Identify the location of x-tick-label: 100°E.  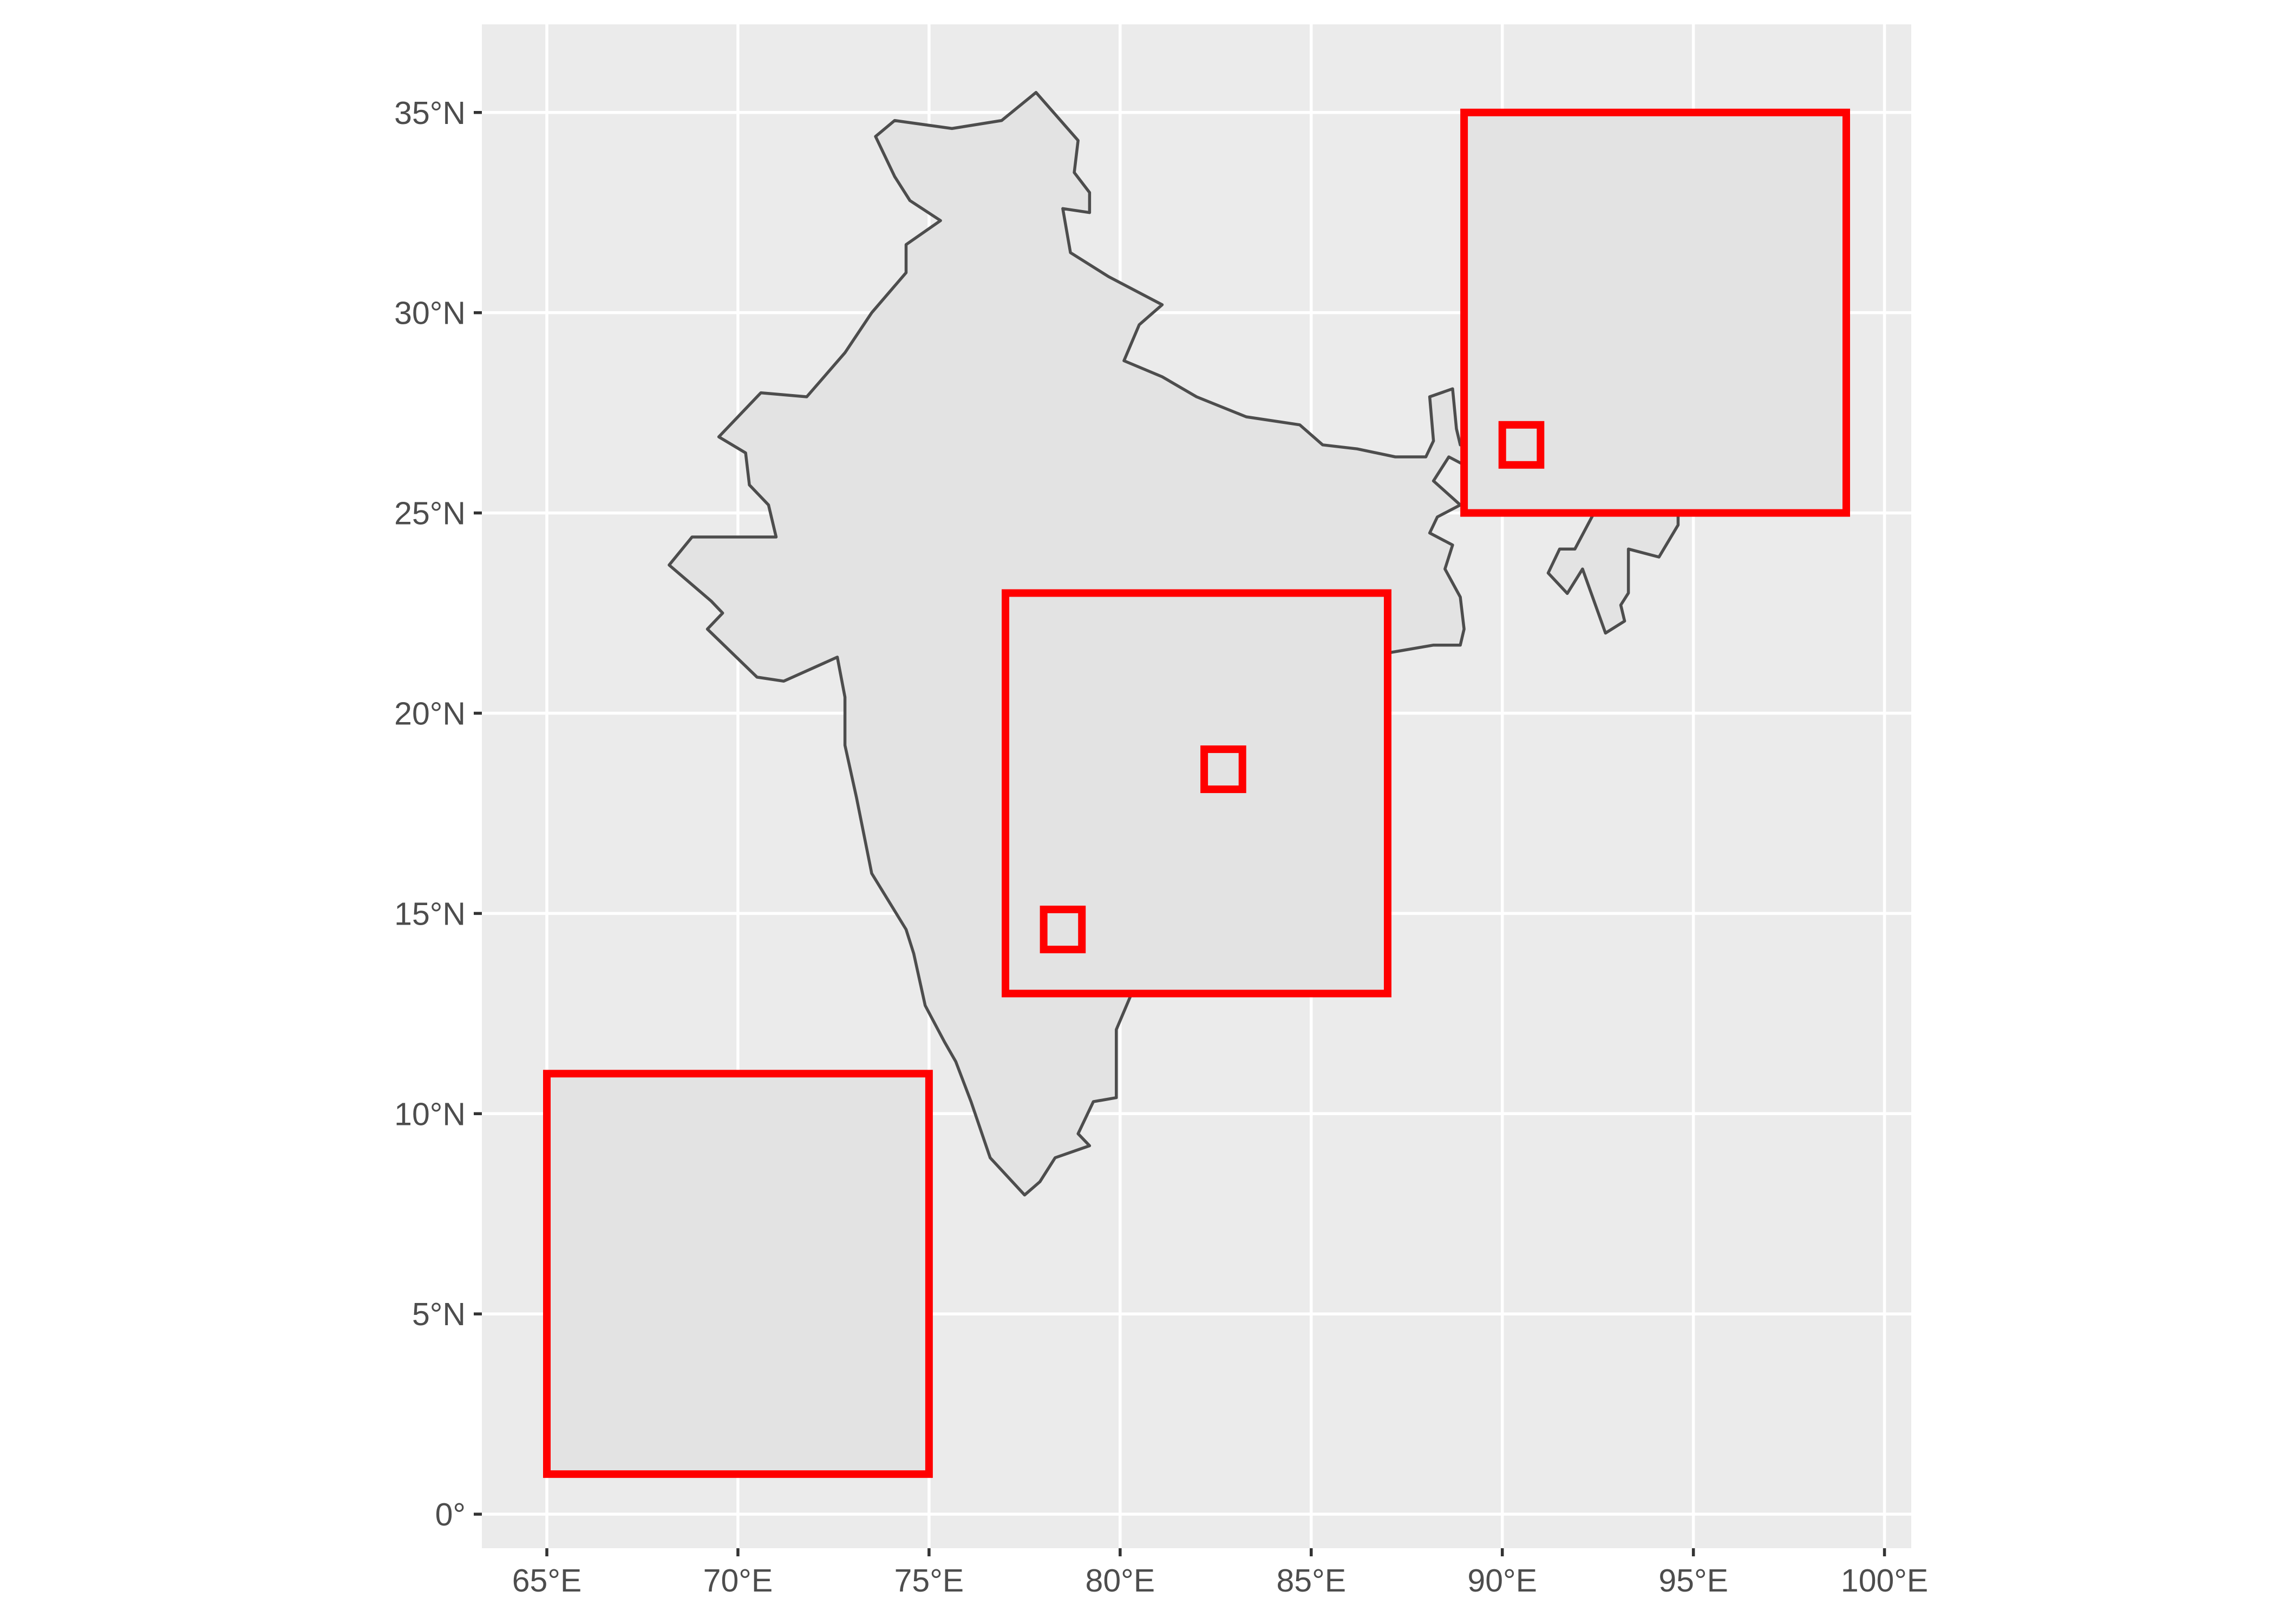
(1885, 1581).